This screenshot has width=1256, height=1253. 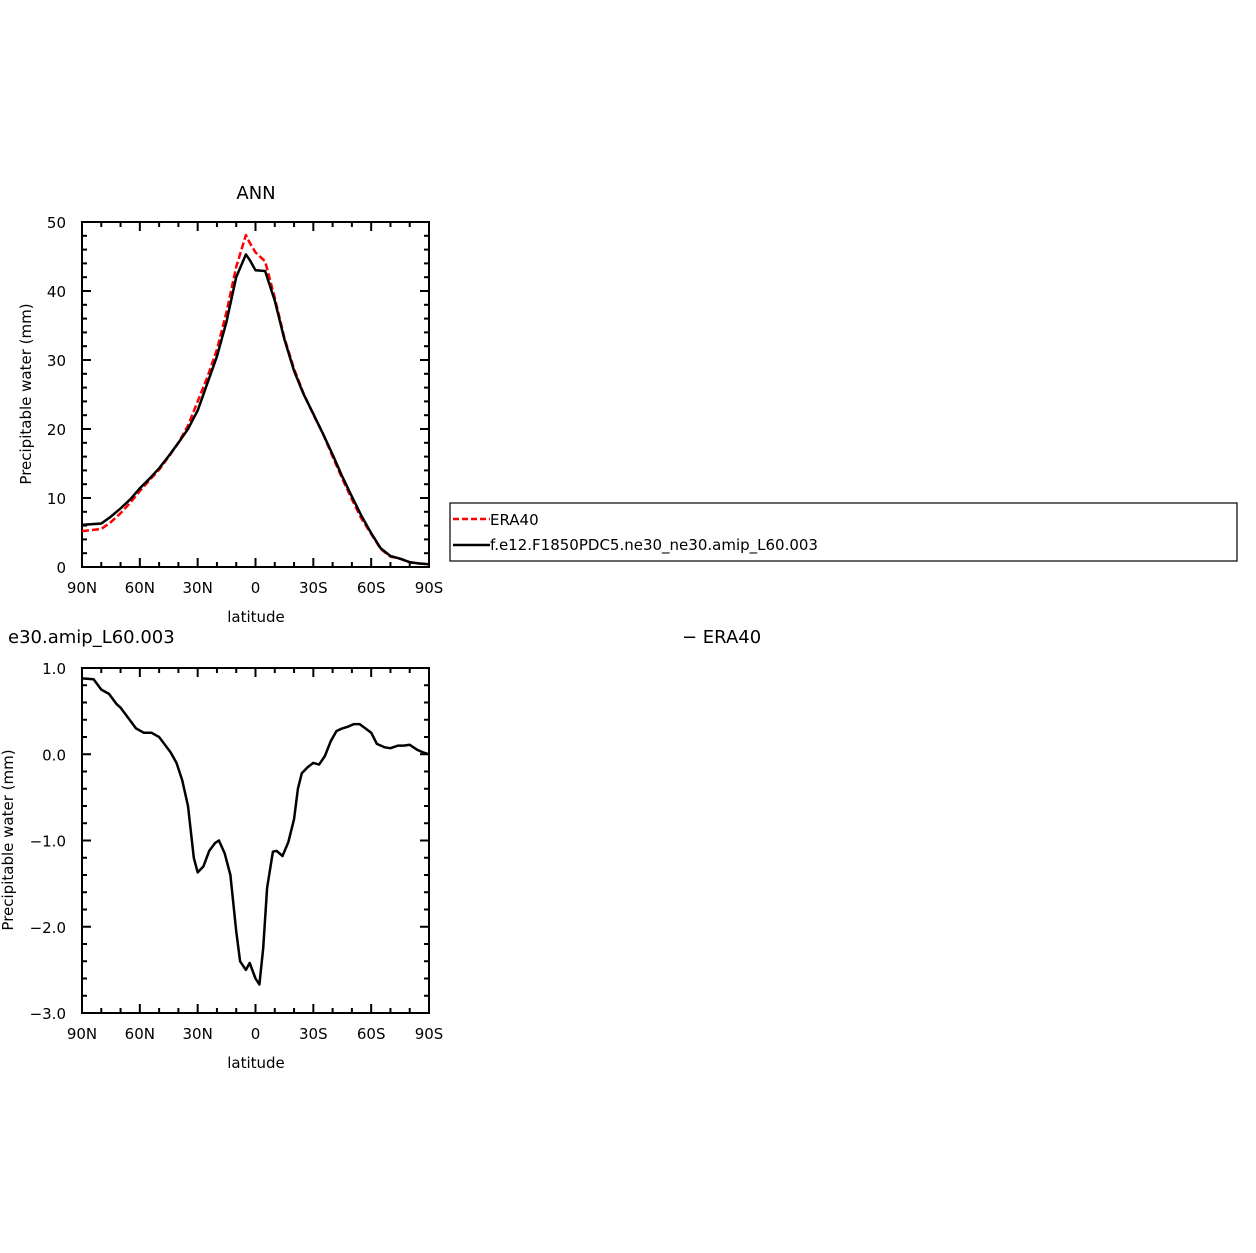 What do you see at coordinates (198, 588) in the screenshot?
I see `mean-panel-x-tick-label: 30N` at bounding box center [198, 588].